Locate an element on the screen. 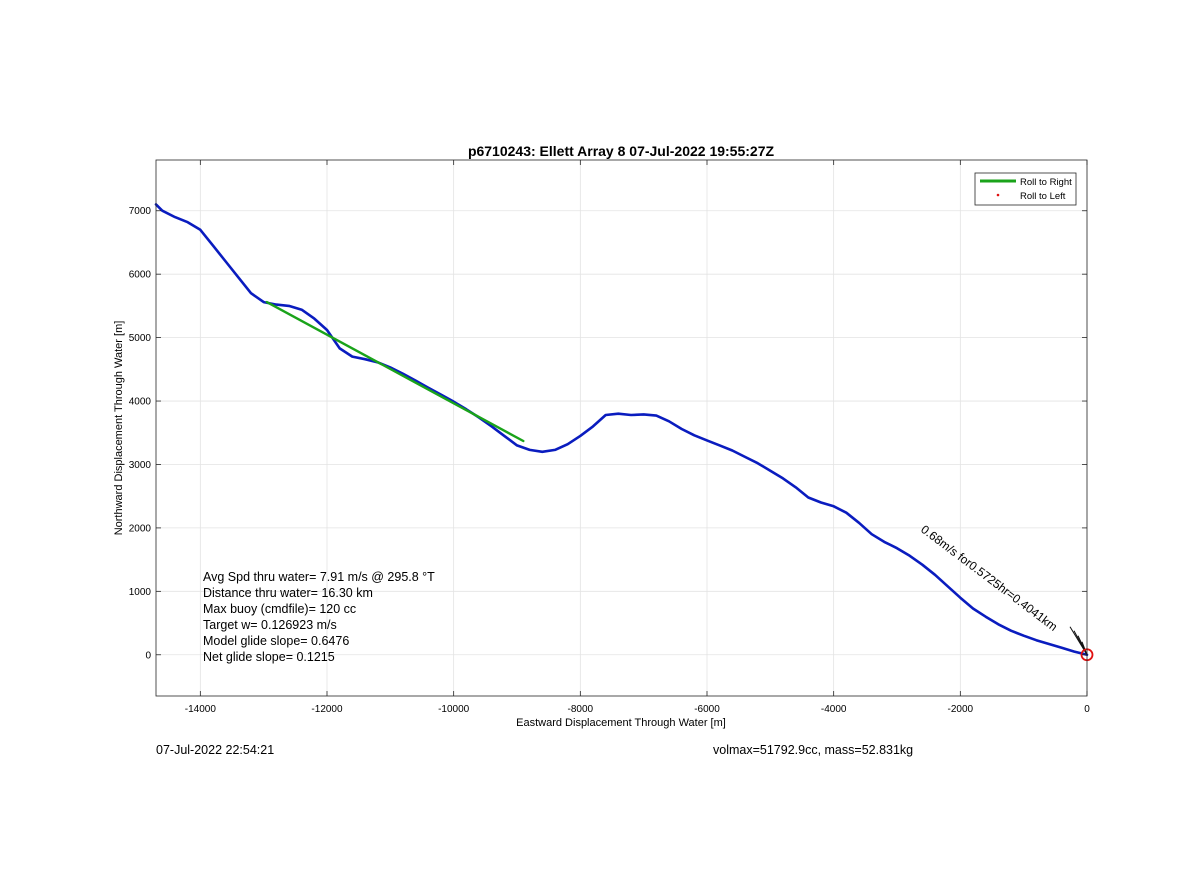 This screenshot has width=1200, height=889. x-tick-label: -4000 is located at coordinates (834, 709).